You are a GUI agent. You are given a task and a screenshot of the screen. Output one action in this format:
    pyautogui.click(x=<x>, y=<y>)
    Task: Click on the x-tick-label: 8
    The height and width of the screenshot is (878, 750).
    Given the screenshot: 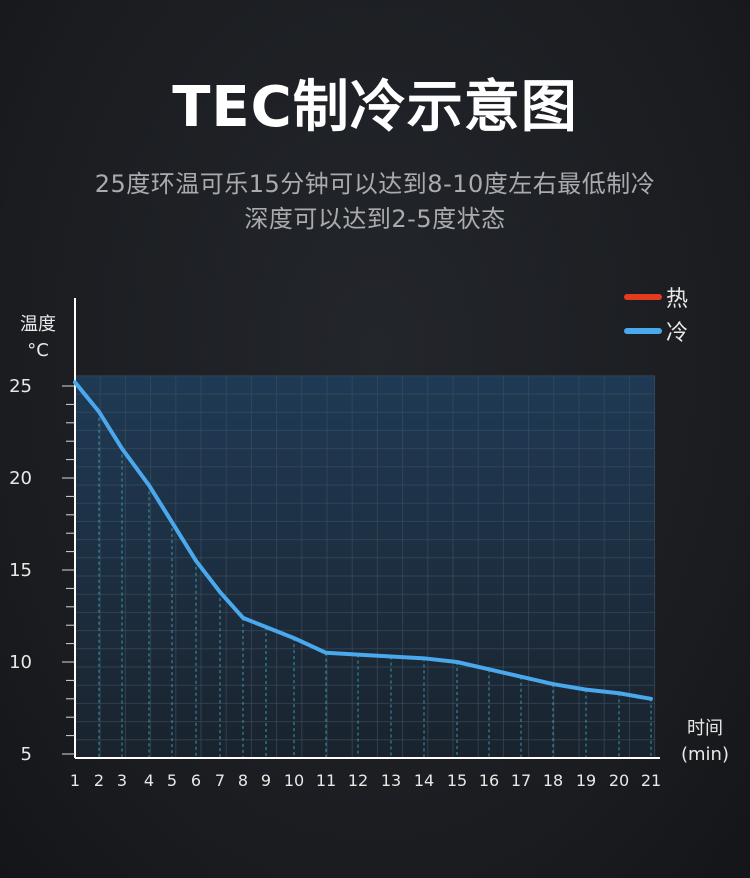 What is the action you would take?
    pyautogui.click(x=243, y=780)
    